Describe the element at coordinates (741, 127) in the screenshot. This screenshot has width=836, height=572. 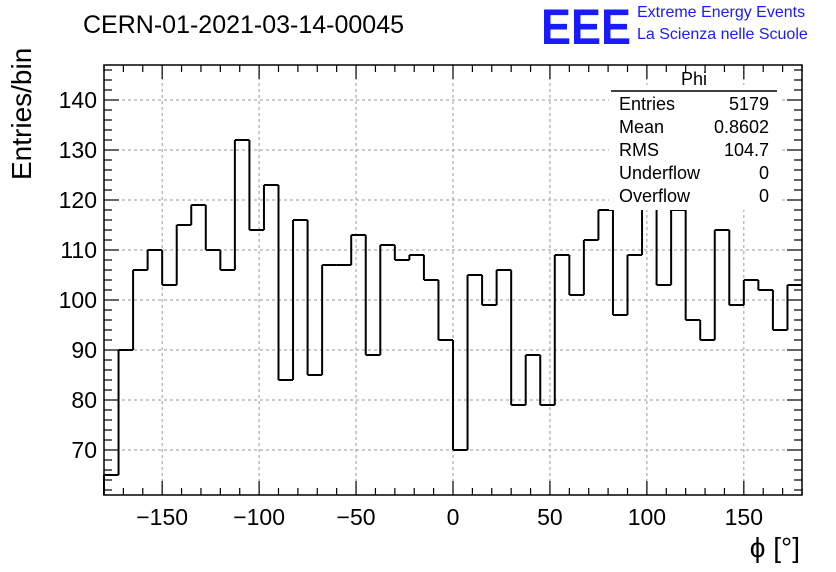
I see `stats-mean-value: 0.8602` at that location.